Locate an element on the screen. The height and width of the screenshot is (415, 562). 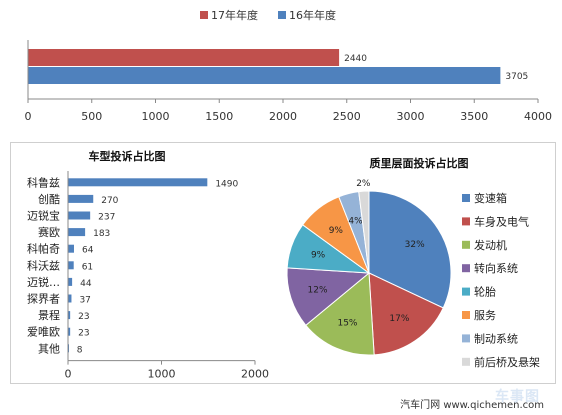
x-tick-label-4: 2000 is located at coordinates (283, 116).